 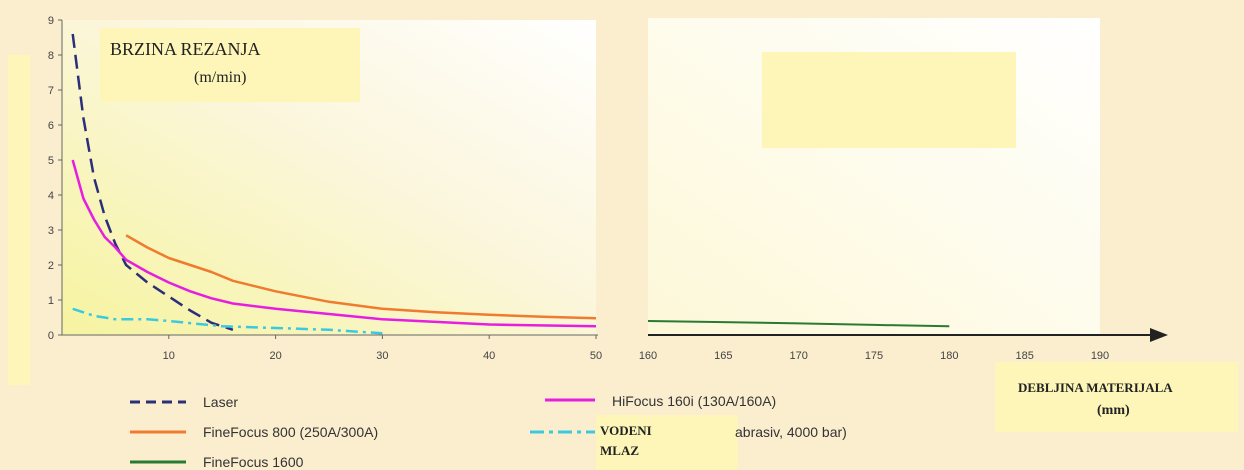 I want to click on x-axis-arrow, so click(x=1159, y=335).